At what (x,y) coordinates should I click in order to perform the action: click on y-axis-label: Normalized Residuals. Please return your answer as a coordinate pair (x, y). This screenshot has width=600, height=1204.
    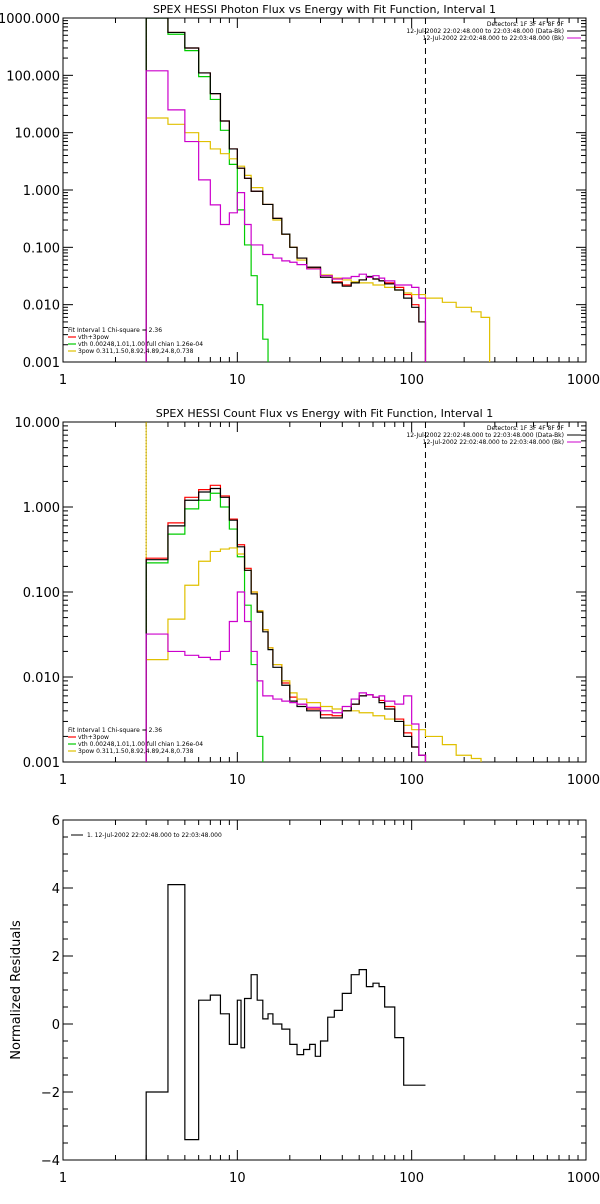
    Looking at the image, I should click on (16, 990).